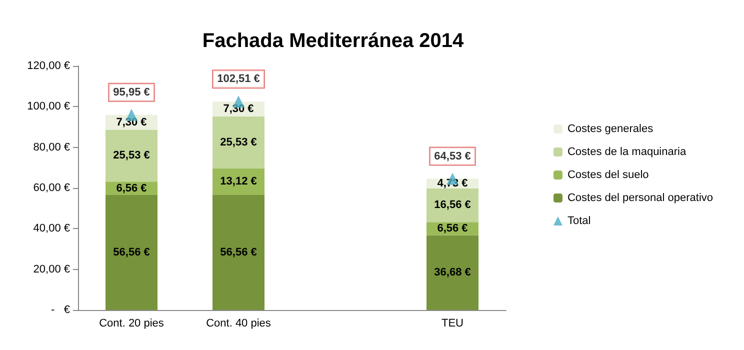 The height and width of the screenshot is (350, 744). I want to click on x-tick-label: Cont. 20 pies, so click(131, 324).